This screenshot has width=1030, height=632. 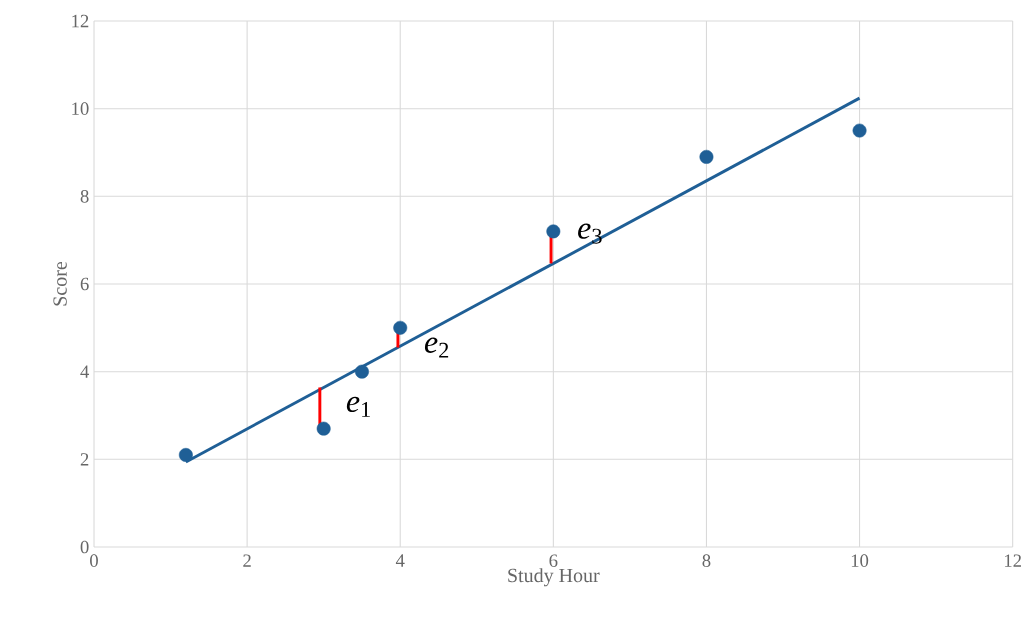 What do you see at coordinates (84, 459) in the screenshot?
I see `y-tick-label: 2` at bounding box center [84, 459].